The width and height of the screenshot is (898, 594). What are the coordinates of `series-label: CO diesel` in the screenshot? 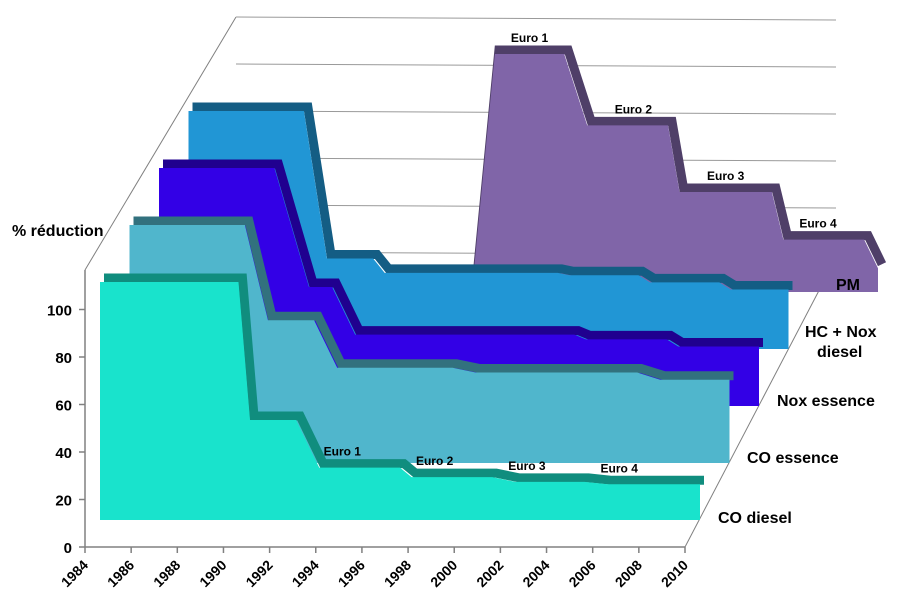 It's located at (755, 518).